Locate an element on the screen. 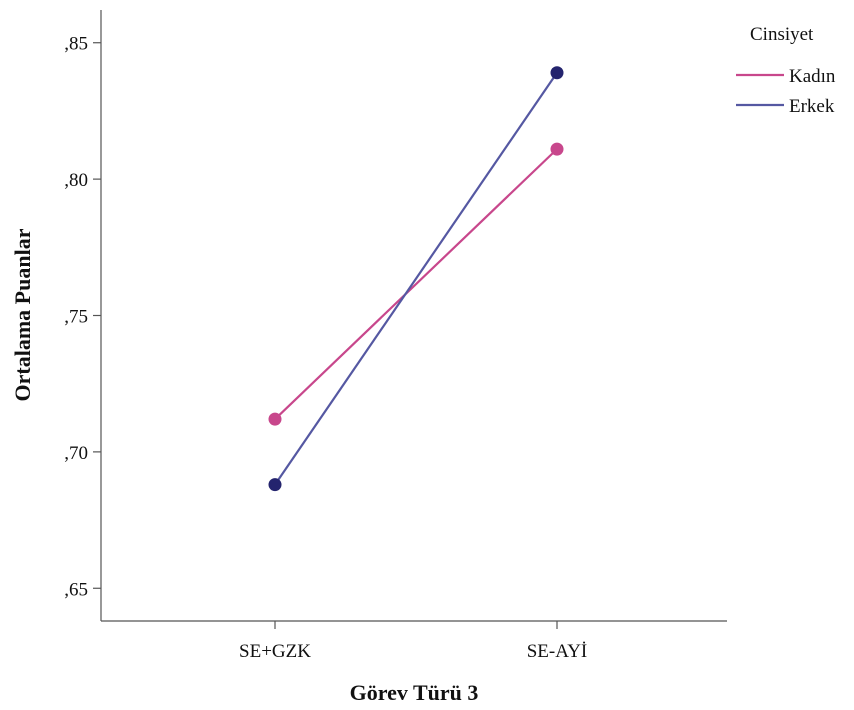 This screenshot has height=710, width=854. y-axis: ,65 ,70 ,75 ,80 ,85 is located at coordinates (83, 315).